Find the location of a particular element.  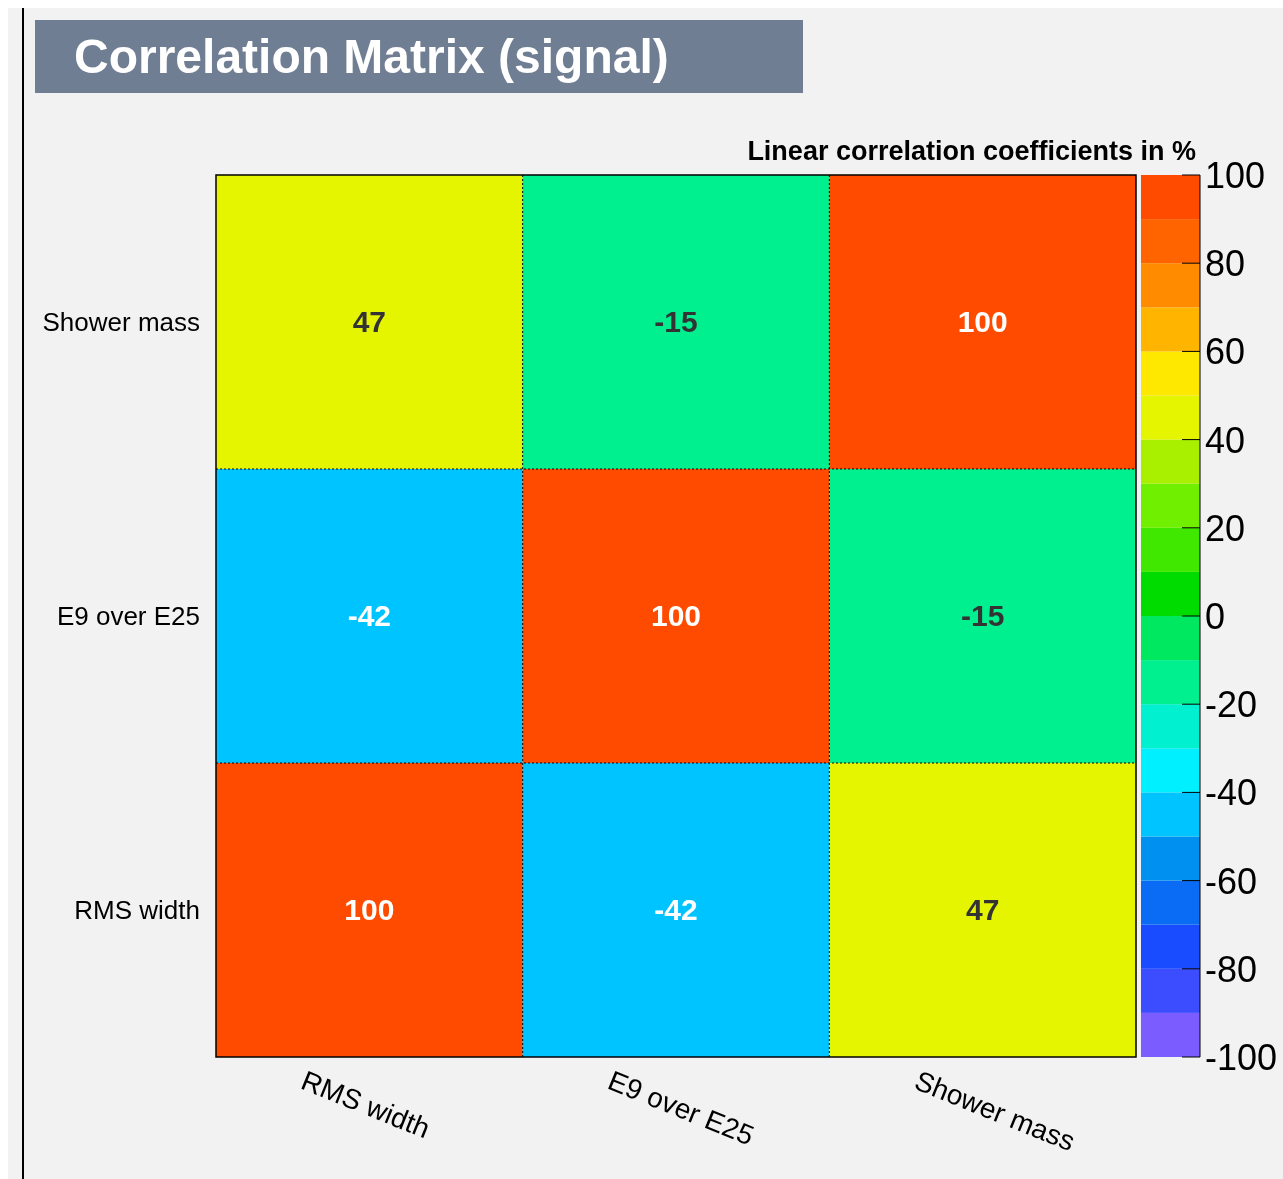

x-tick-label: E9 over E25 is located at coordinates (681, 1108).